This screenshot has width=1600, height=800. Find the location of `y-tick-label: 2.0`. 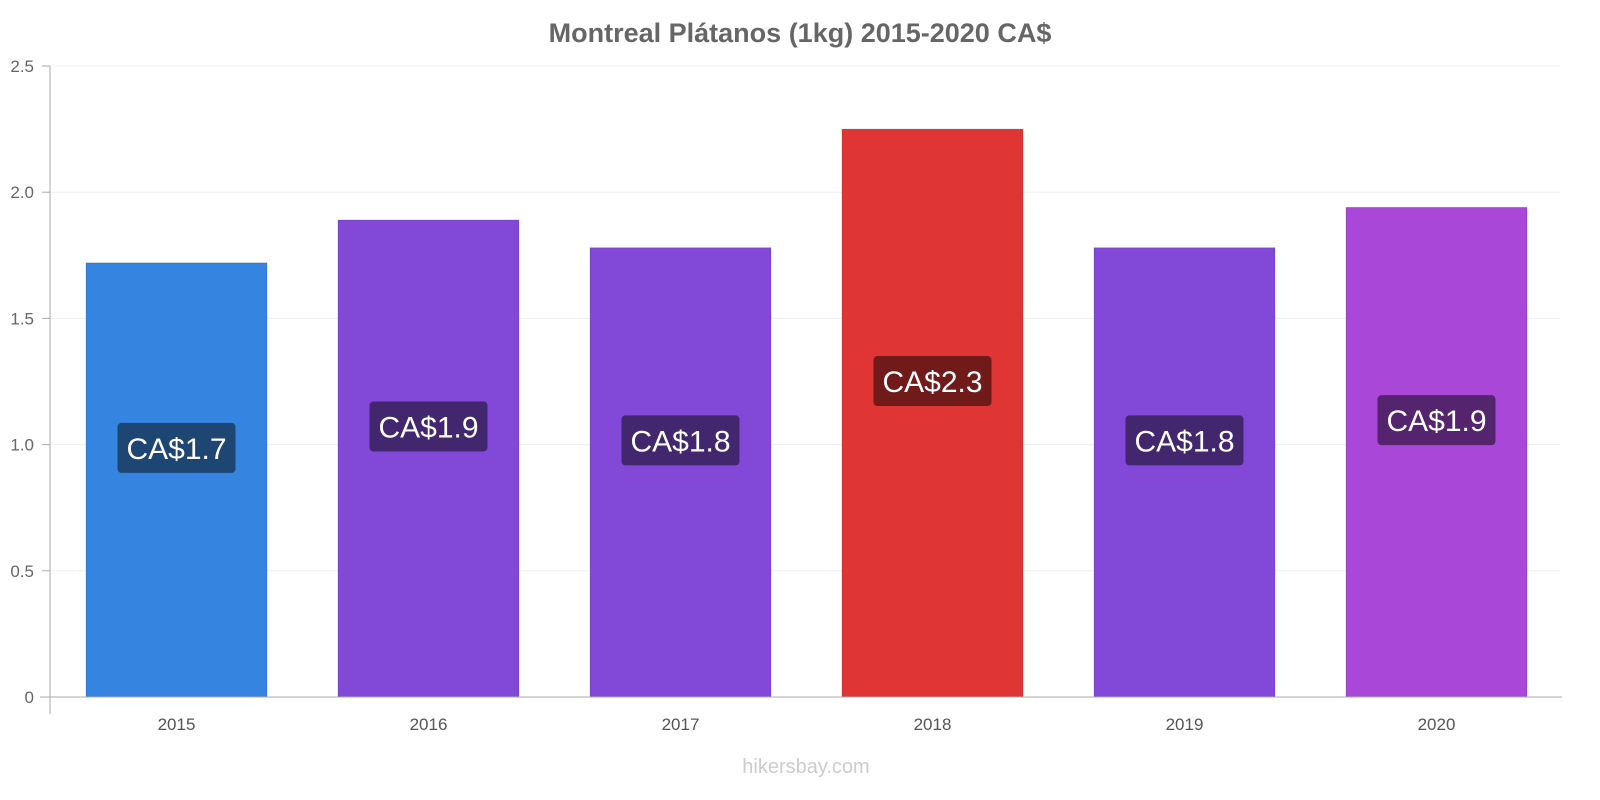

y-tick-label: 2.0 is located at coordinates (22, 192).